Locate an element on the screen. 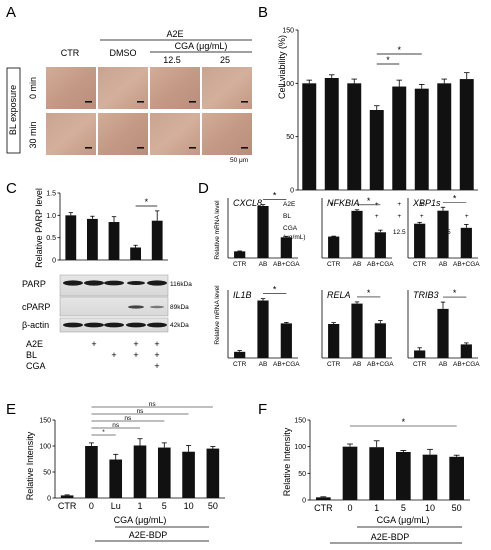 This screenshot has width=491, height=550. gene-title: IL1B is located at coordinates (242, 295).